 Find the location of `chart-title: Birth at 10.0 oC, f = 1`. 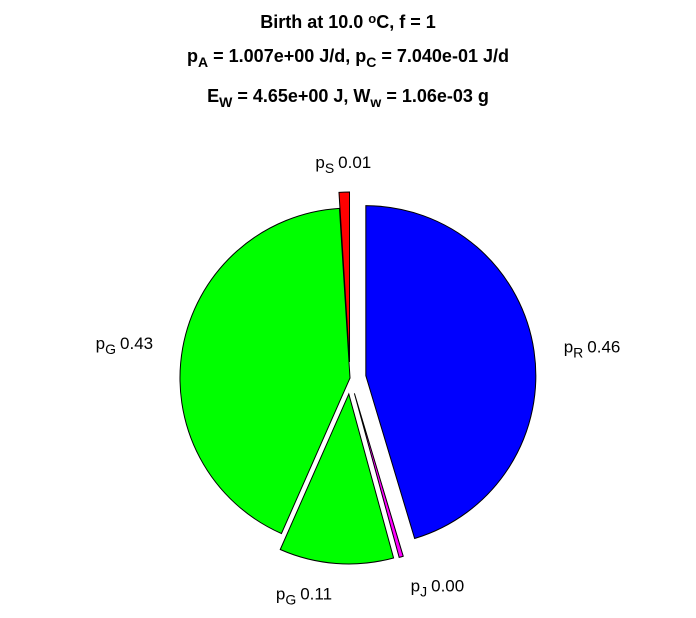

chart-title: Birth at 10.0 oC, f = 1 is located at coordinates (348, 21).